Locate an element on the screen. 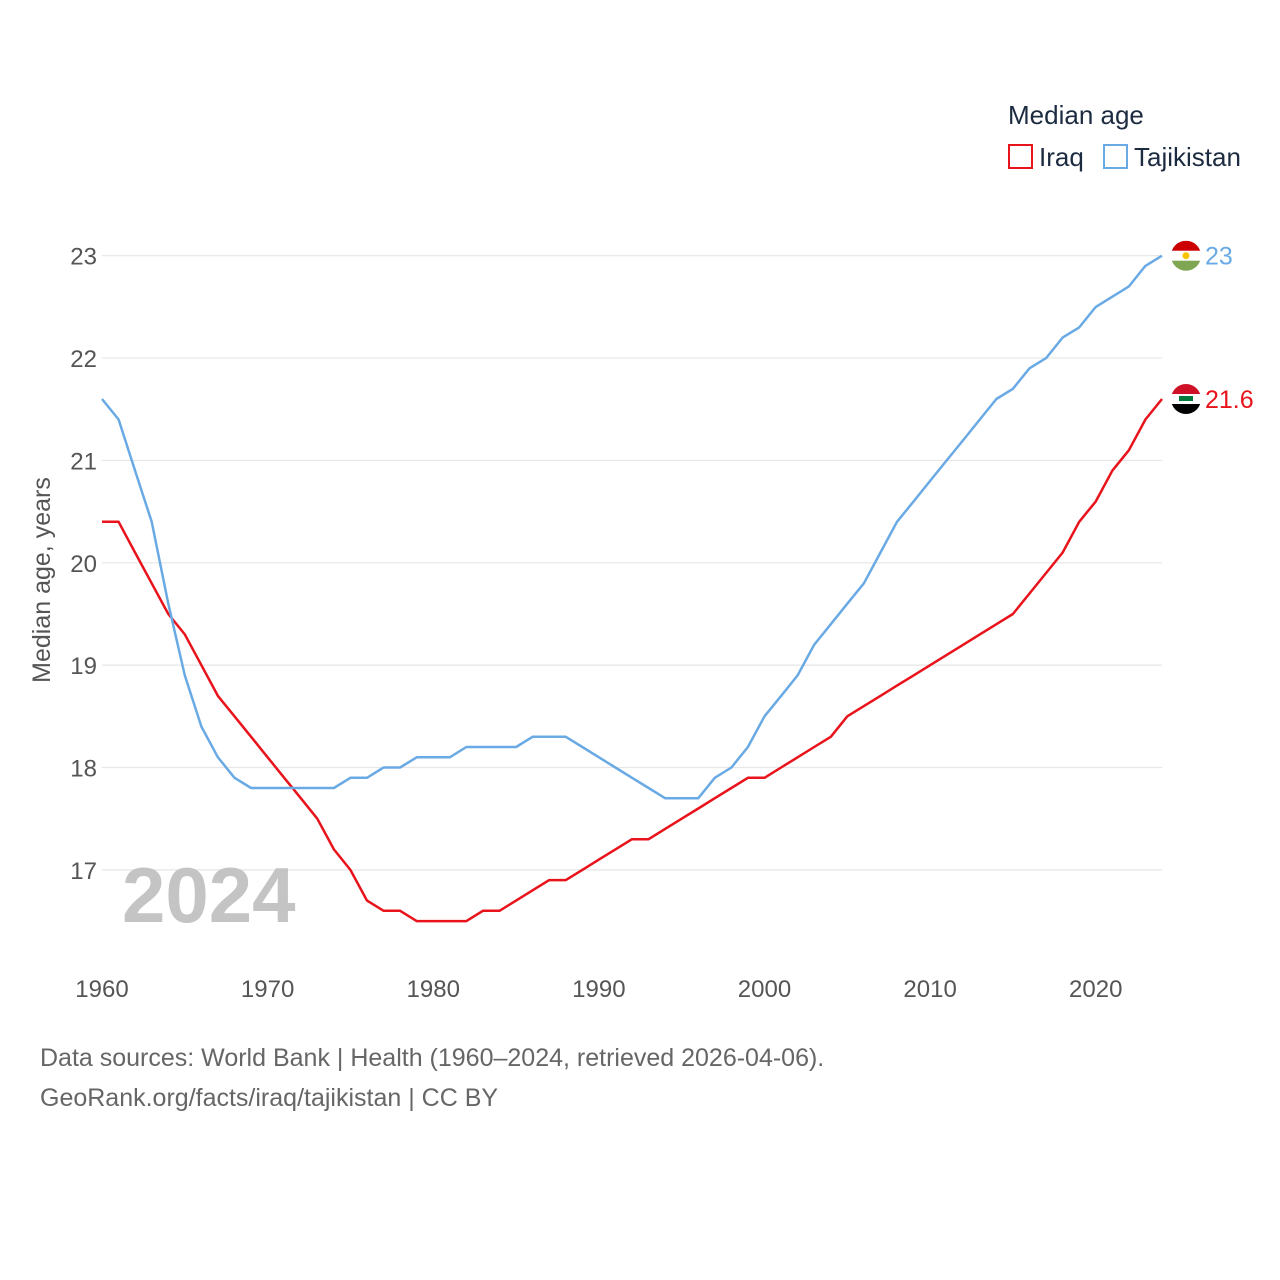 This screenshot has height=1280, width=1280. legend-swatch-iraq is located at coordinates (1020, 156).